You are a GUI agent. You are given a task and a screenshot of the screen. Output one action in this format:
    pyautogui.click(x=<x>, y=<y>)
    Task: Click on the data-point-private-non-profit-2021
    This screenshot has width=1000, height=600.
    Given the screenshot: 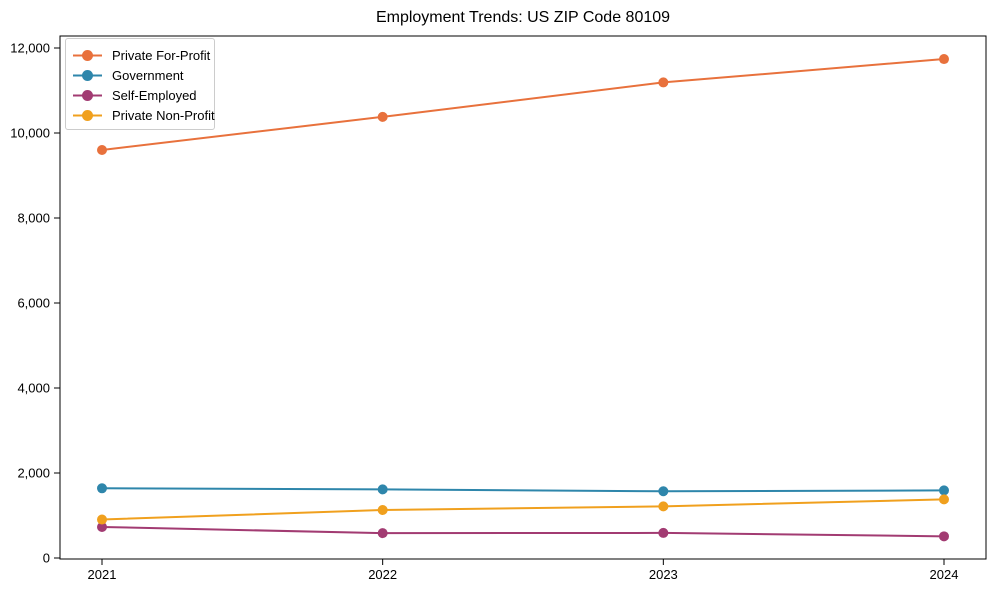 What is the action you would take?
    pyautogui.click(x=102, y=519)
    